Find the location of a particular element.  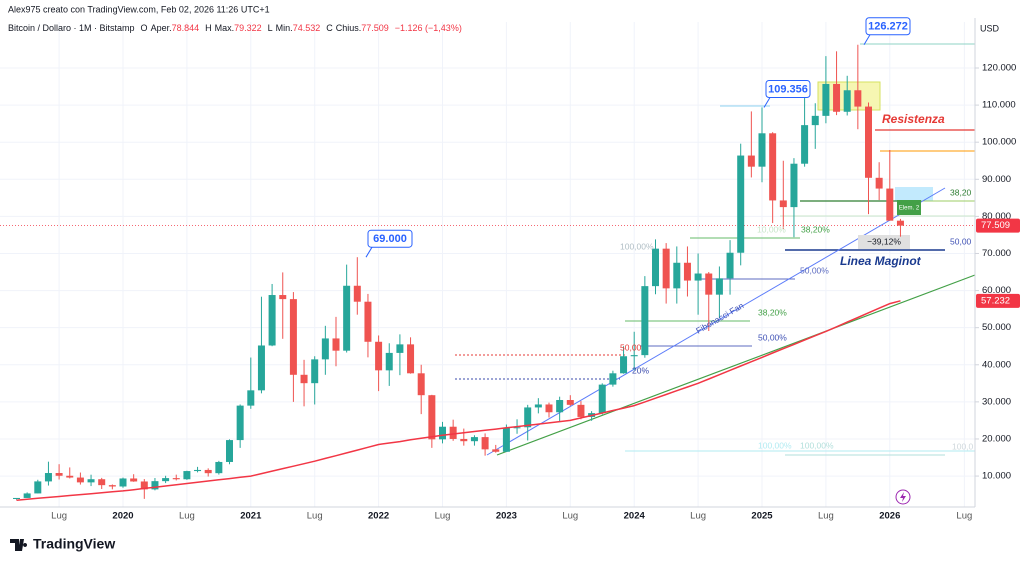

x-tick-label: 2022 is located at coordinates (378, 516).